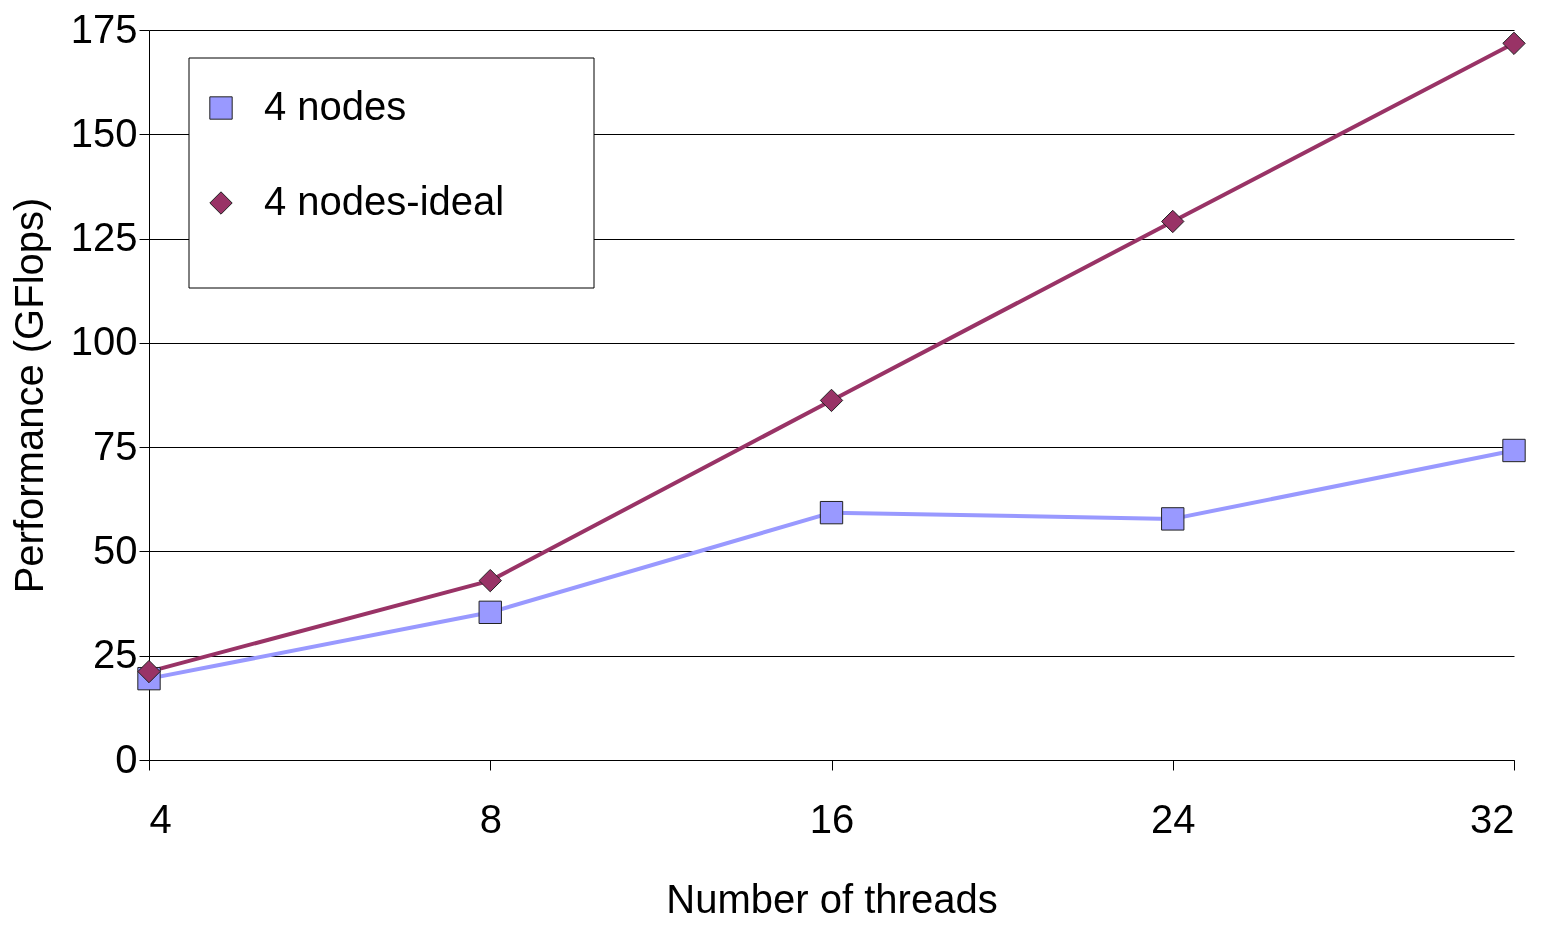 Image resolution: width=1558 pixels, height=930 pixels. What do you see at coordinates (126, 758) in the screenshot?
I see `y-tick-label: 0` at bounding box center [126, 758].